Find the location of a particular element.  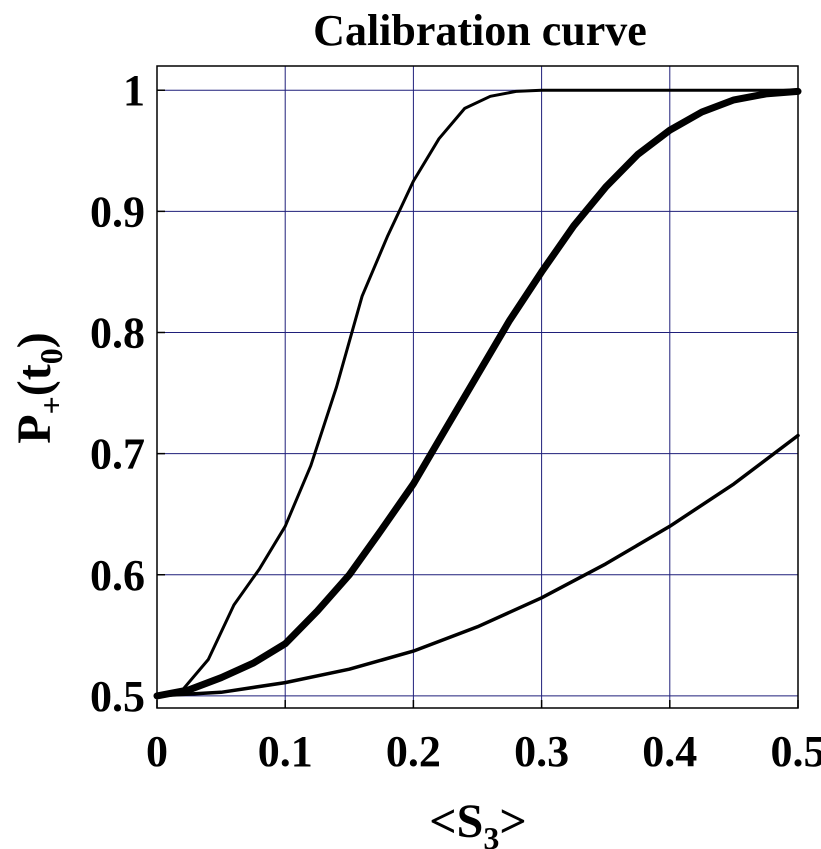

y-axis-label-sub: + is located at coordinates (51, 405).